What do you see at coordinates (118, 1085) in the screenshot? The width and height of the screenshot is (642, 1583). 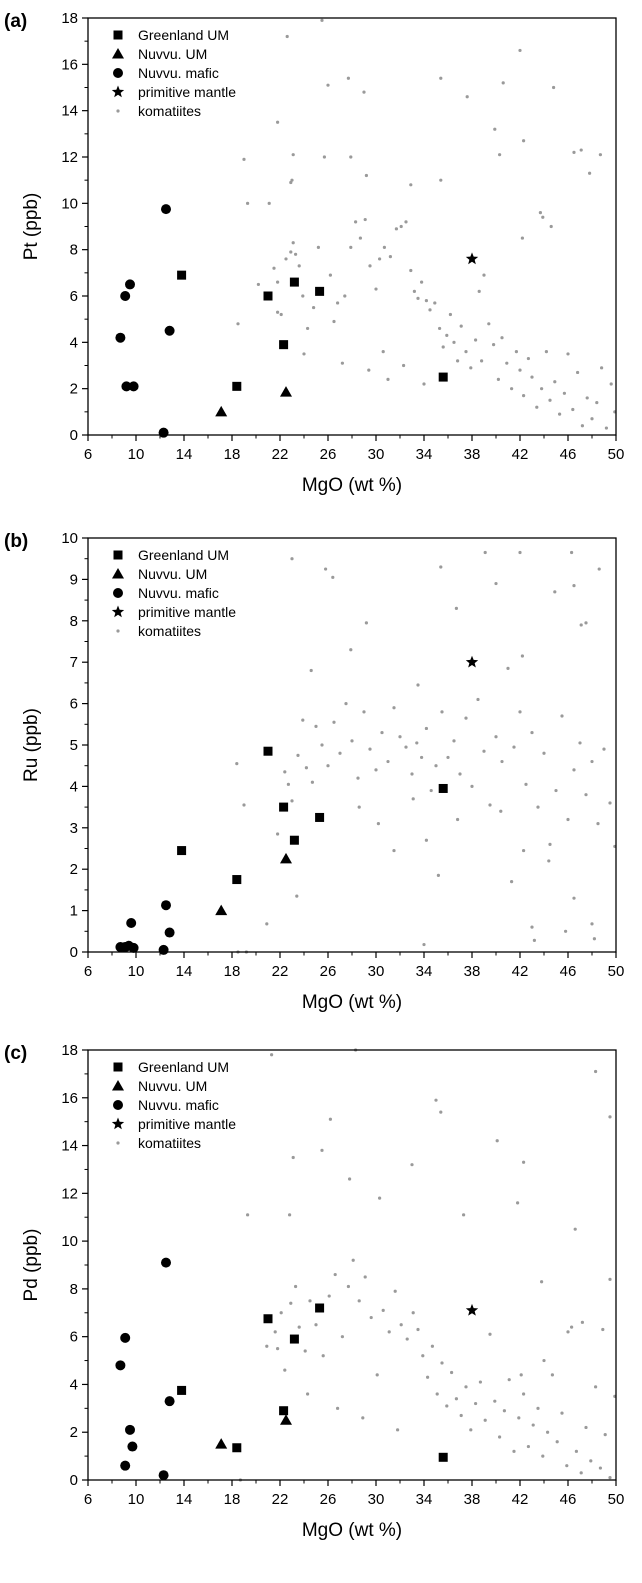 I see `legend-marker-nuvvu-um` at bounding box center [118, 1085].